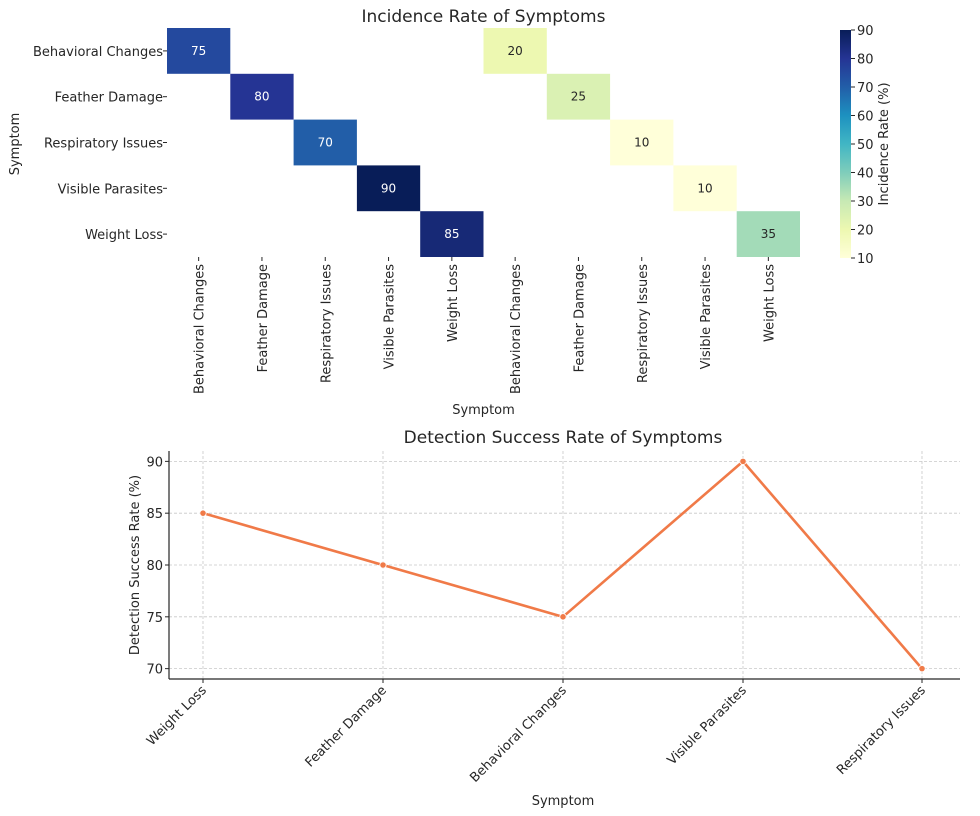 The width and height of the screenshot is (980, 816). I want to click on heatmap-colorbar: 10 20 30 40 50 60 70 80 90 Incidence Rate (%), so click(866, 145).